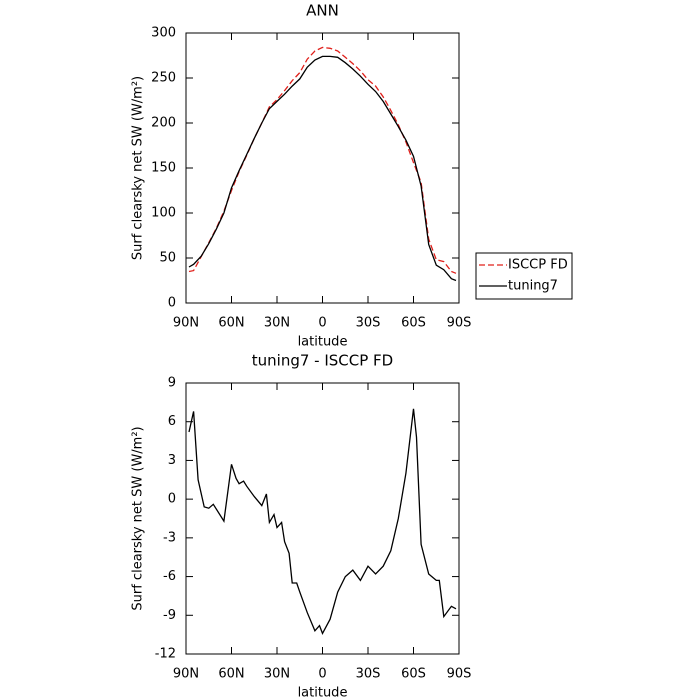 This screenshot has height=700, width=700. Describe the element at coordinates (169, 537) in the screenshot. I see `y-tick-label: -3` at that location.